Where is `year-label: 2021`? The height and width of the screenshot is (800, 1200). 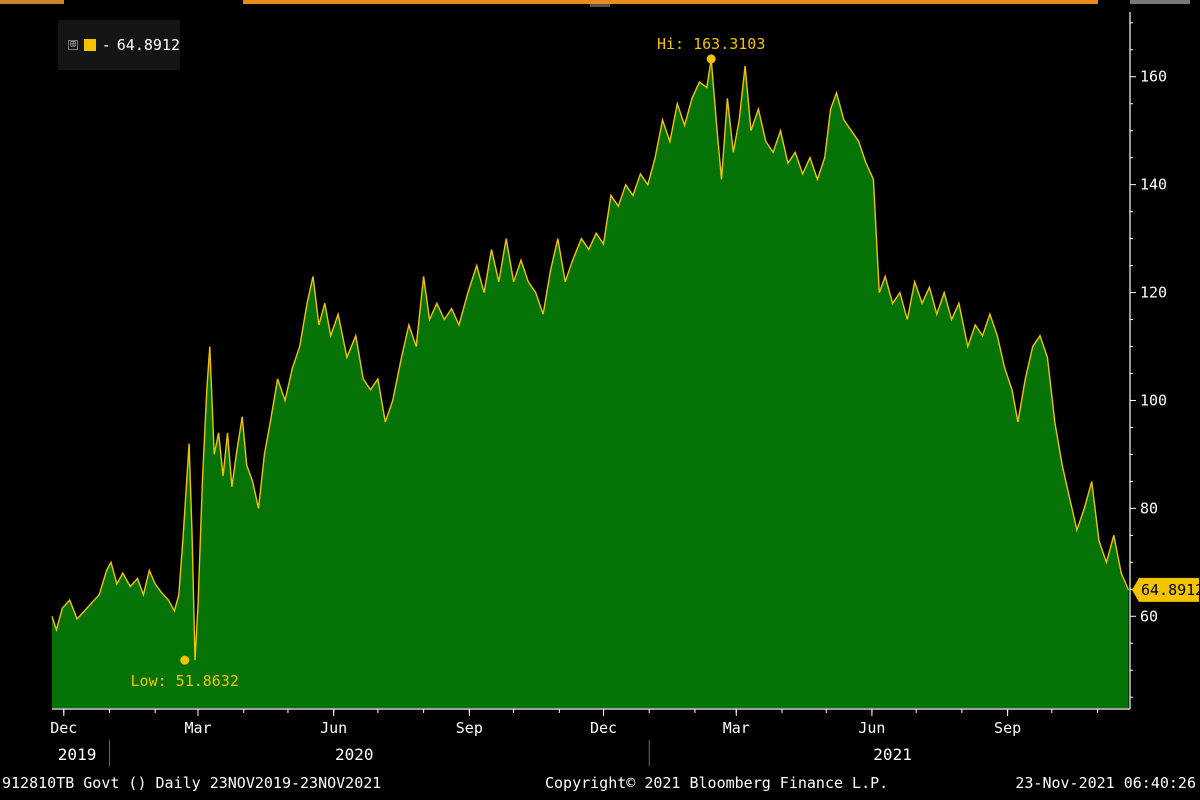 year-label: 2021 is located at coordinates (892, 754).